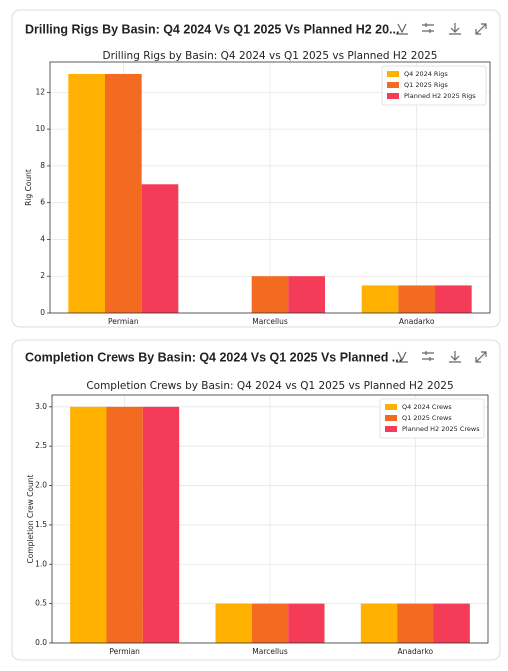  Describe the element at coordinates (28, 187) in the screenshot. I see `y-axis-label: Rig Count` at that location.